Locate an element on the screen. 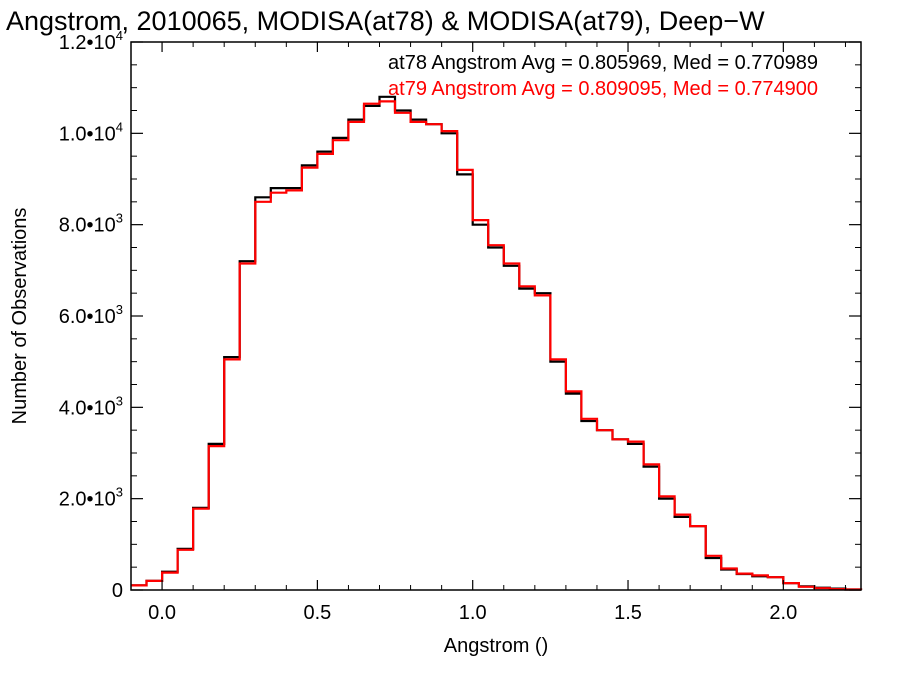  y-tick-label: 1.2•104 is located at coordinates (91, 41).